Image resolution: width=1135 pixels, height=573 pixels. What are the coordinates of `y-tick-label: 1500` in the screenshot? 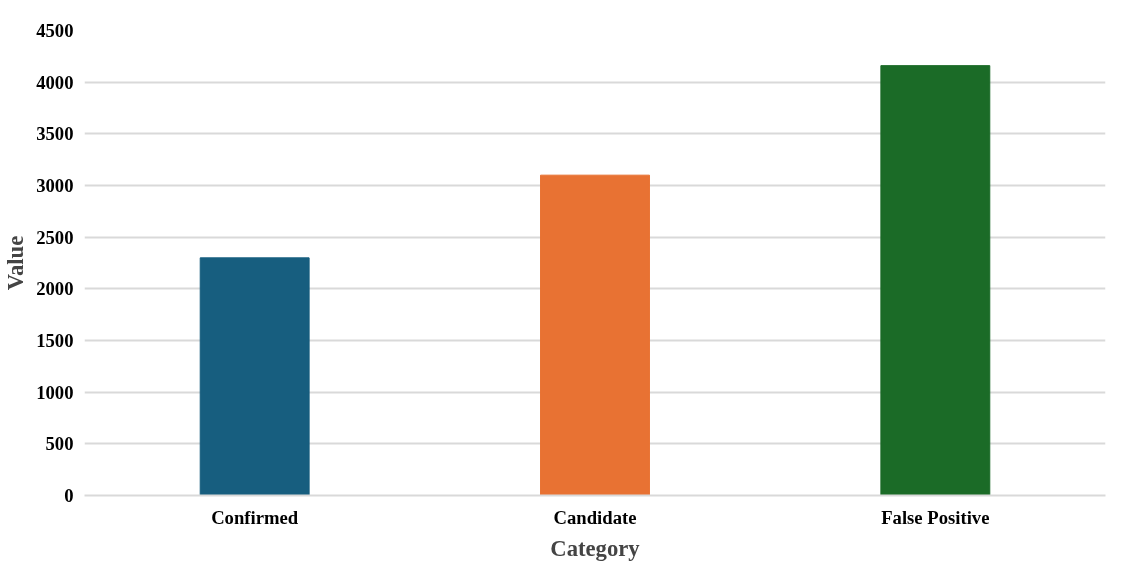 It's located at (55, 340).